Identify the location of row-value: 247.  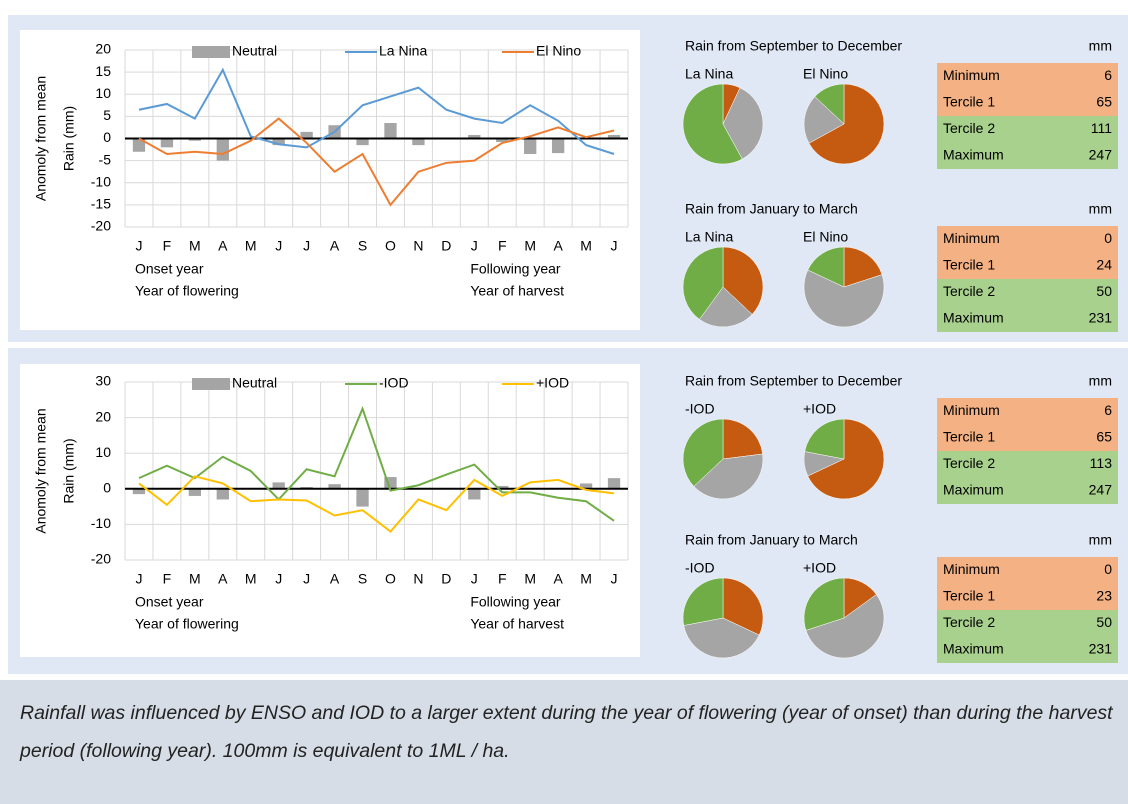
(1101, 154).